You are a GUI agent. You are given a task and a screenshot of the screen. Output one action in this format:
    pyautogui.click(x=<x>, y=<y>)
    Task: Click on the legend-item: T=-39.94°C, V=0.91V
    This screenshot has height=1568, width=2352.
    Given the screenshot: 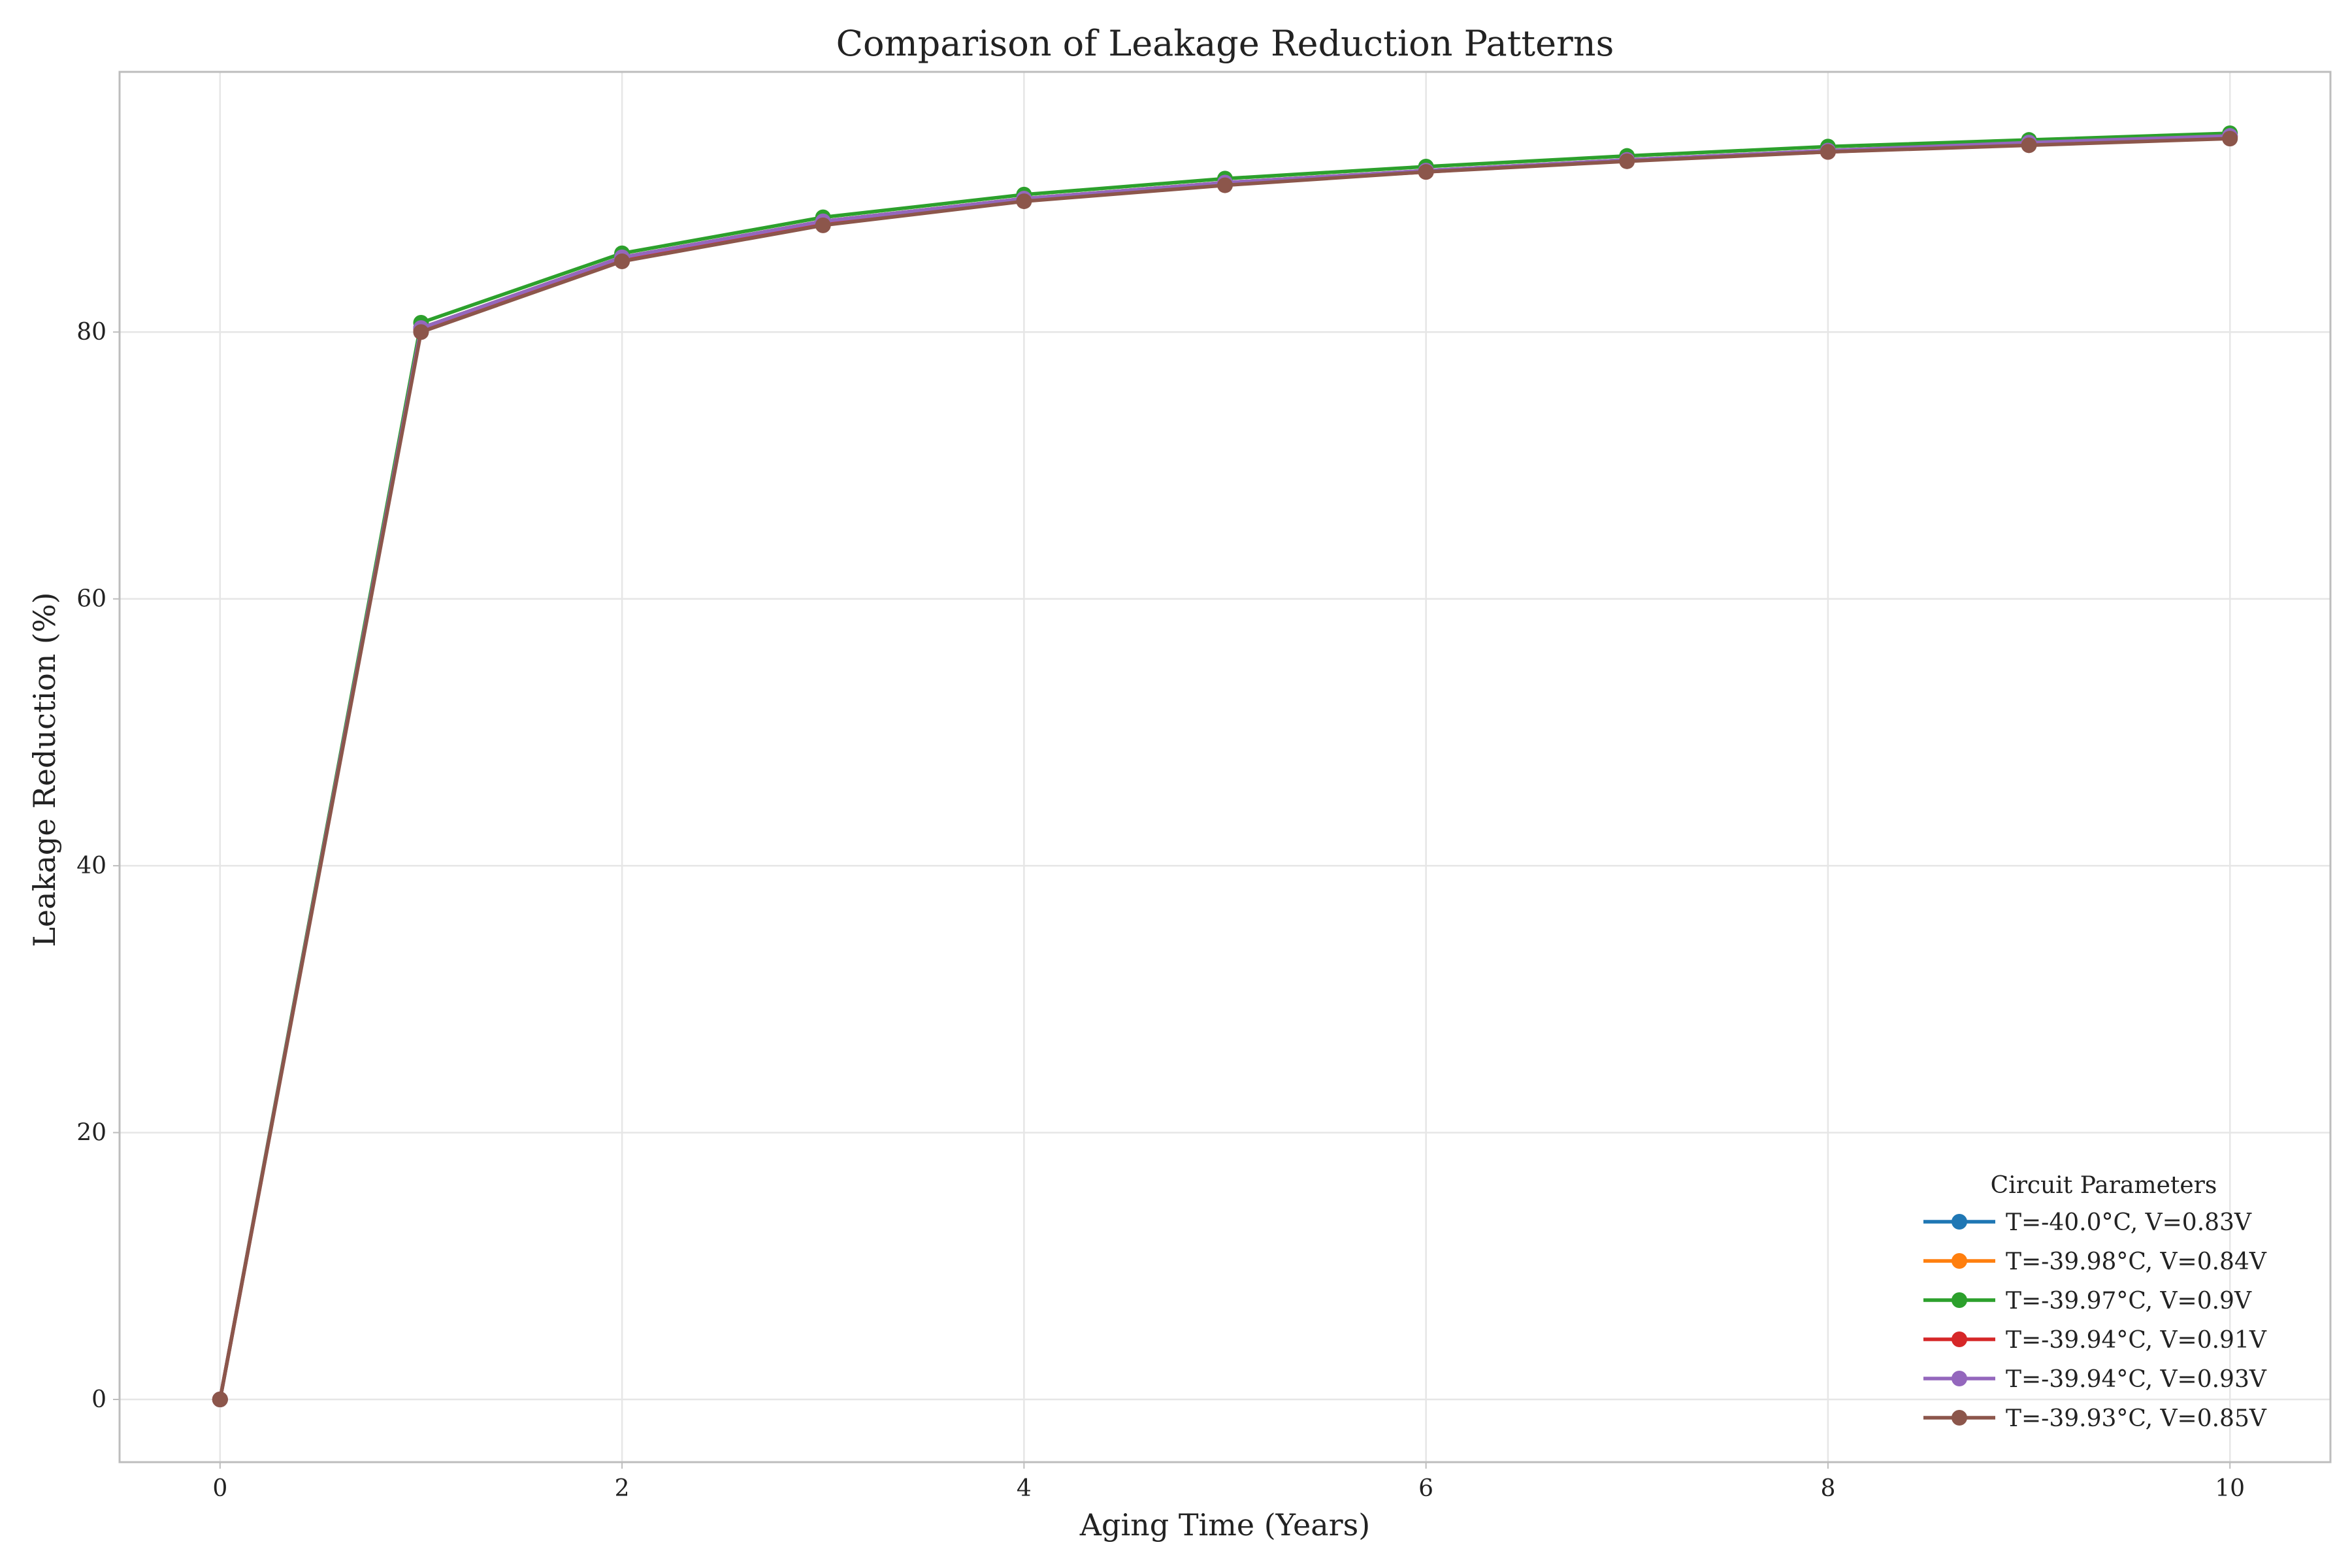 What is the action you would take?
    pyautogui.click(x=2095, y=1340)
    